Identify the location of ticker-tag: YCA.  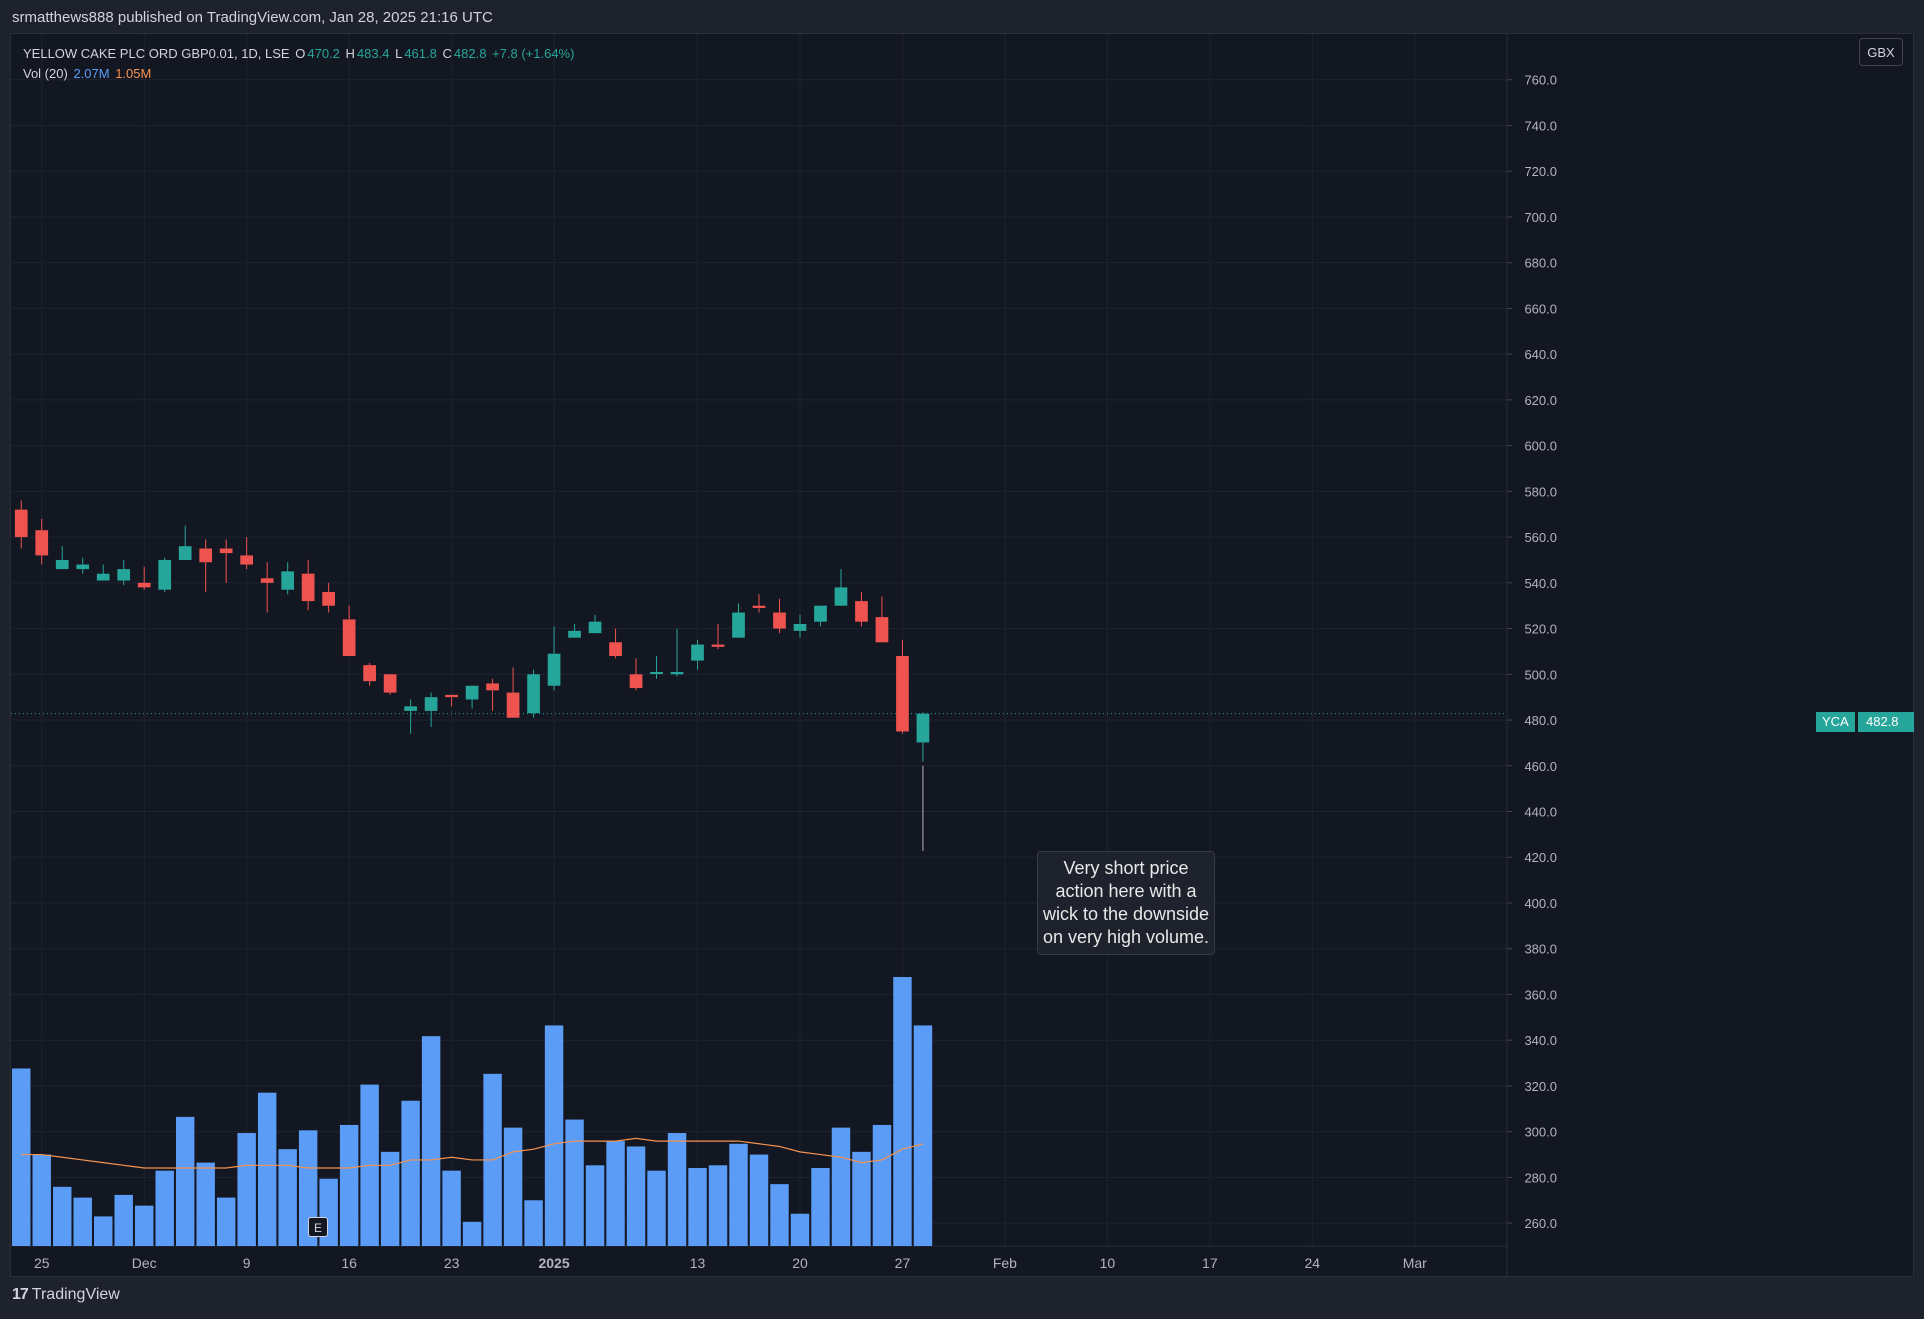
(1835, 722).